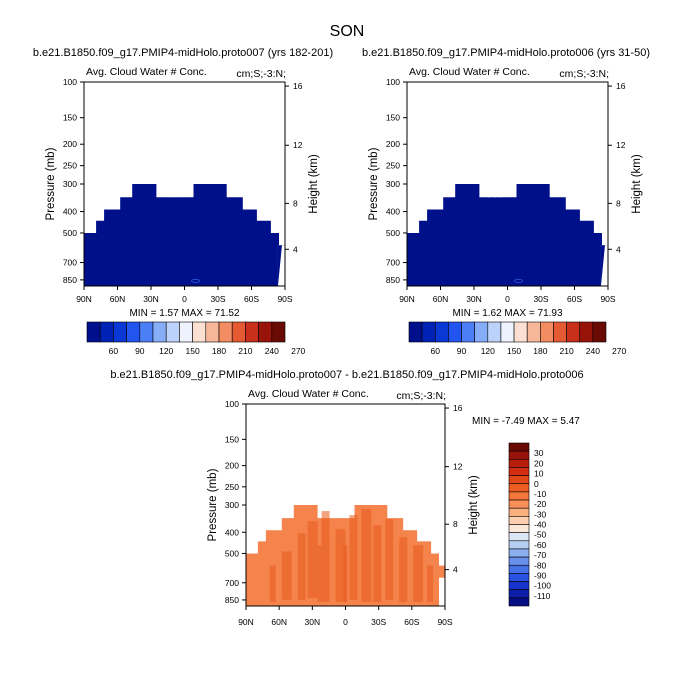  Describe the element at coordinates (540, 535) in the screenshot. I see `colorbar-label: -50` at that location.